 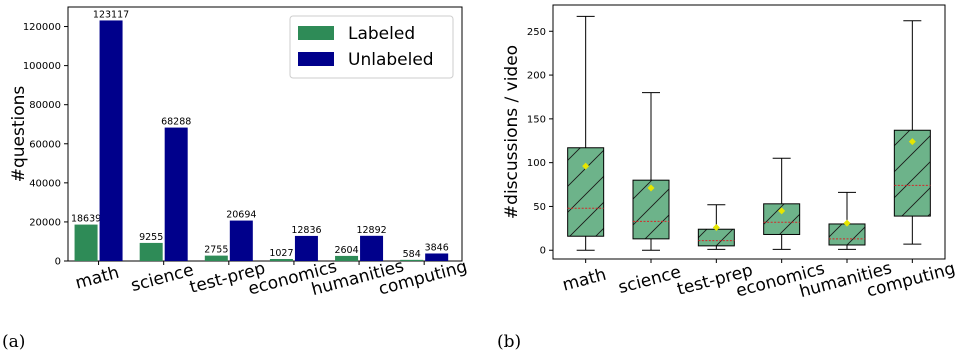 I want to click on y-tick-label: 120000, so click(x=42, y=27).